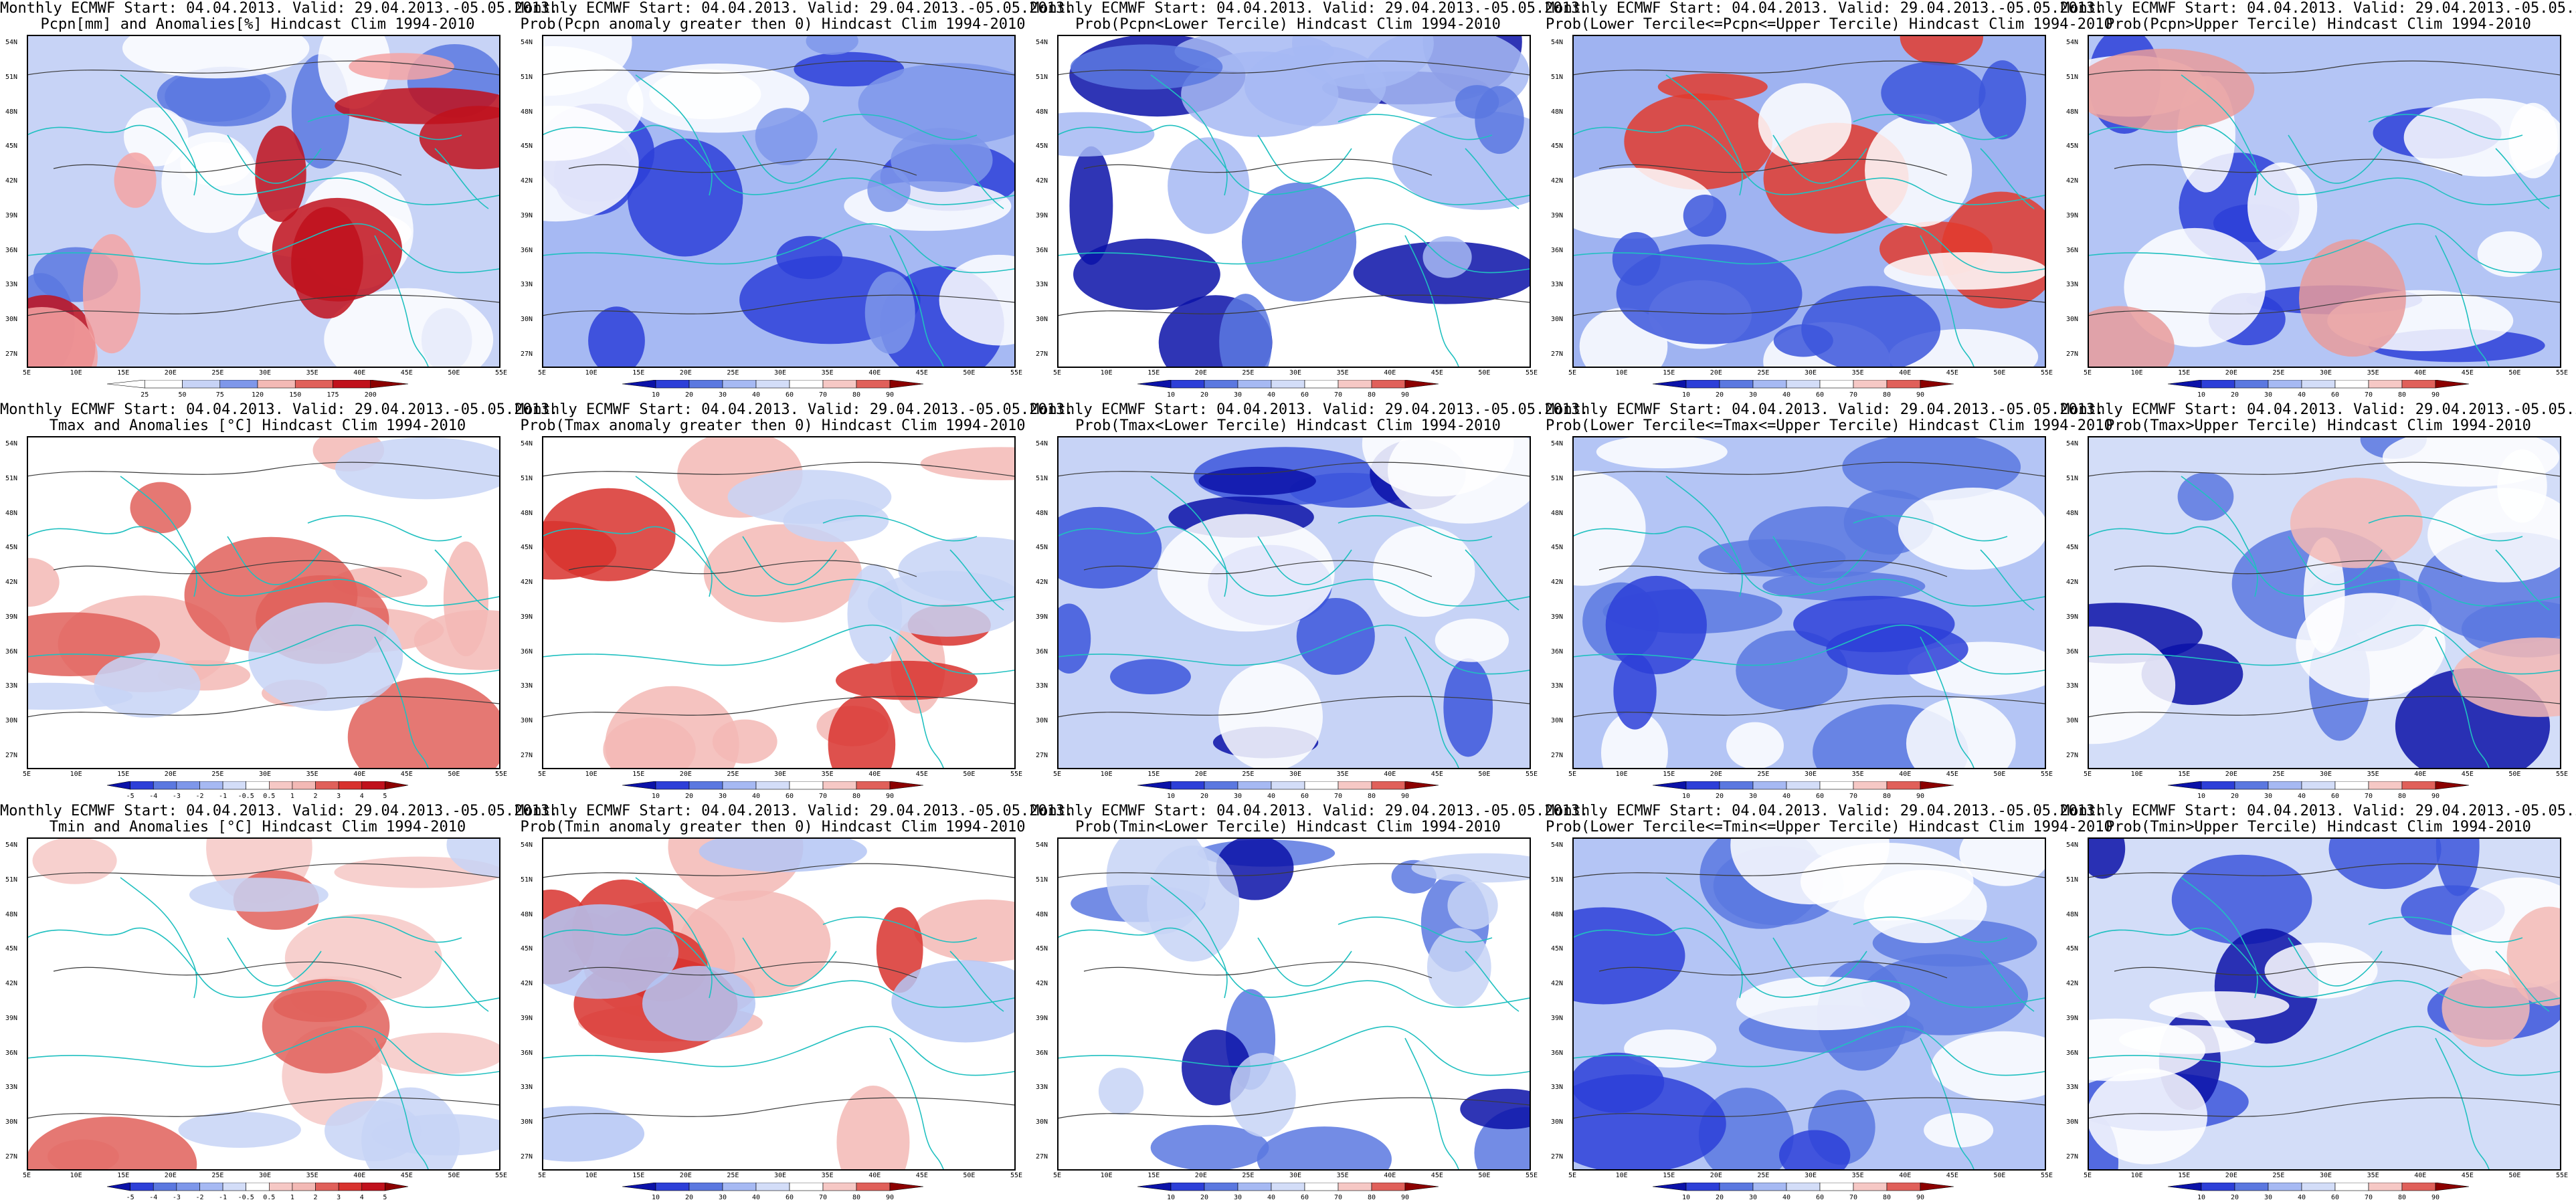  What do you see at coordinates (1437, 373) in the screenshot?
I see `longitude-tick-label: 45E` at bounding box center [1437, 373].